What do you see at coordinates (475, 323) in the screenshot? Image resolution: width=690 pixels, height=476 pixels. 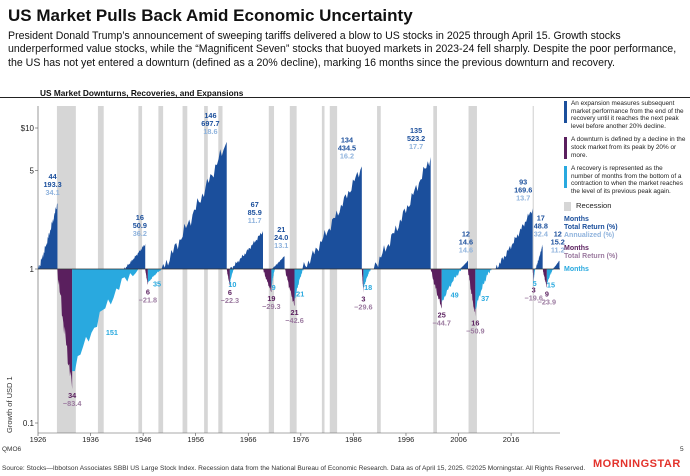 I see `downturn-months-label: 16` at bounding box center [475, 323].